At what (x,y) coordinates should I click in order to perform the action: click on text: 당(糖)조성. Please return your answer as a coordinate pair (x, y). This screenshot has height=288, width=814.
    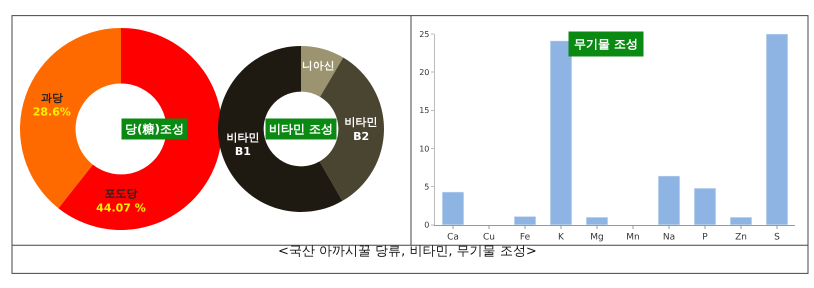
    Looking at the image, I should click on (154, 129).